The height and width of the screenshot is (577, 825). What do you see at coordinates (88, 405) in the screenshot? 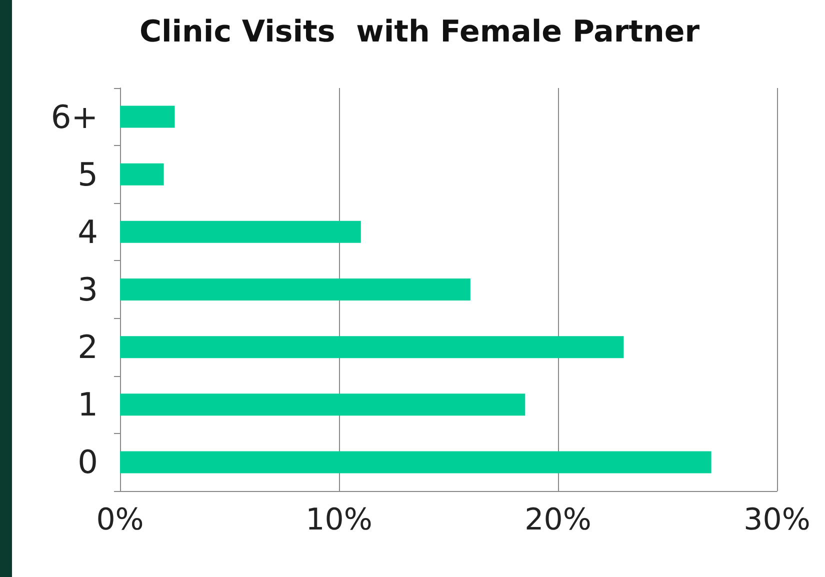
I see `y-tick-label: 1` at bounding box center [88, 405].